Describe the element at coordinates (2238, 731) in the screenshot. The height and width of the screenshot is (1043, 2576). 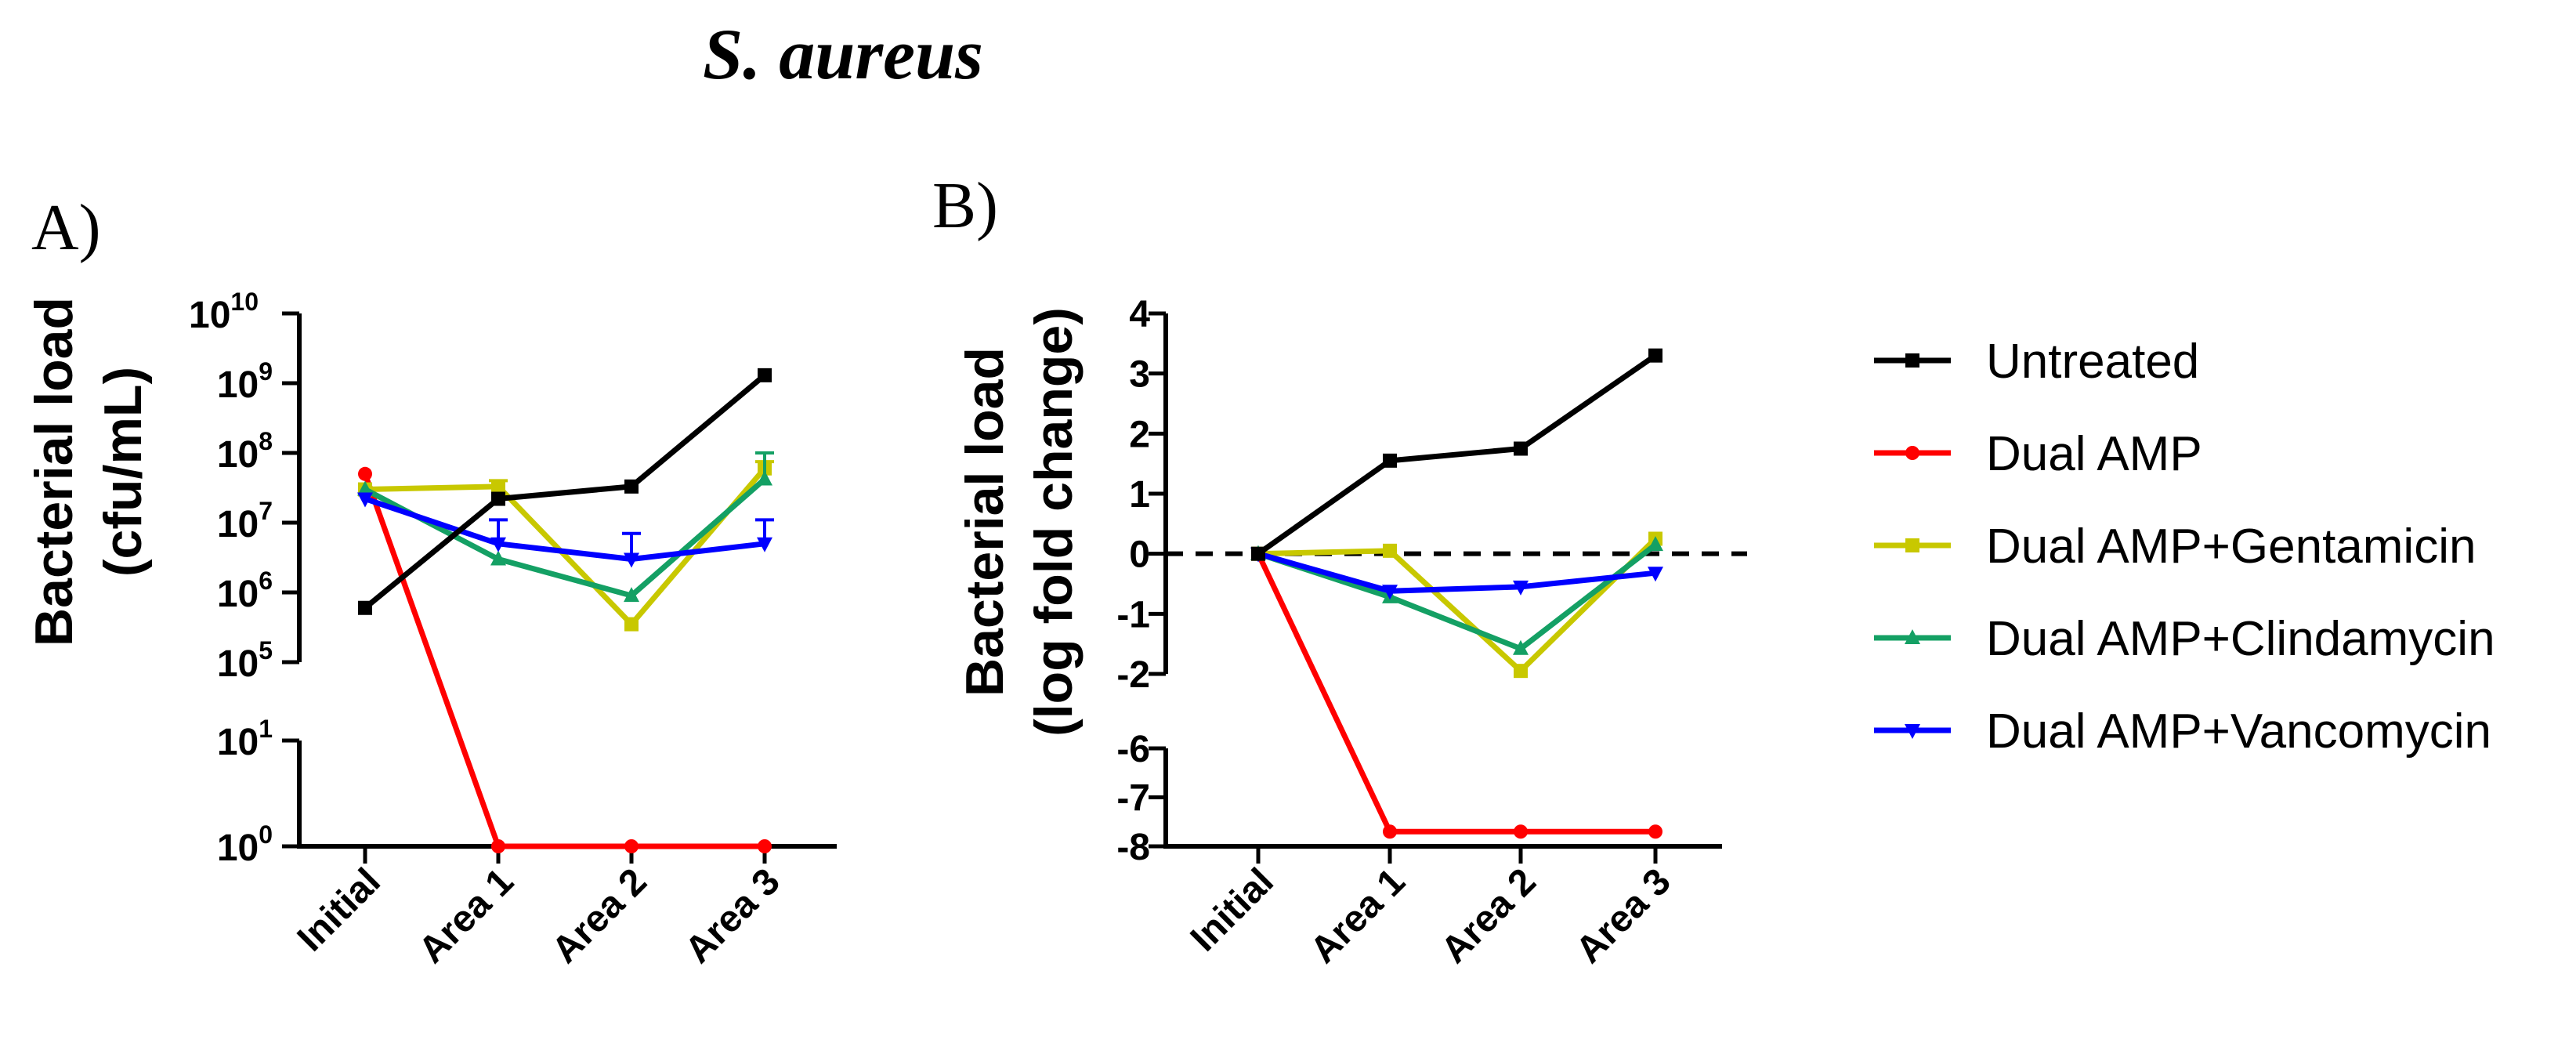
I see `legend-label: Dual AMP+Vancomycin` at that location.